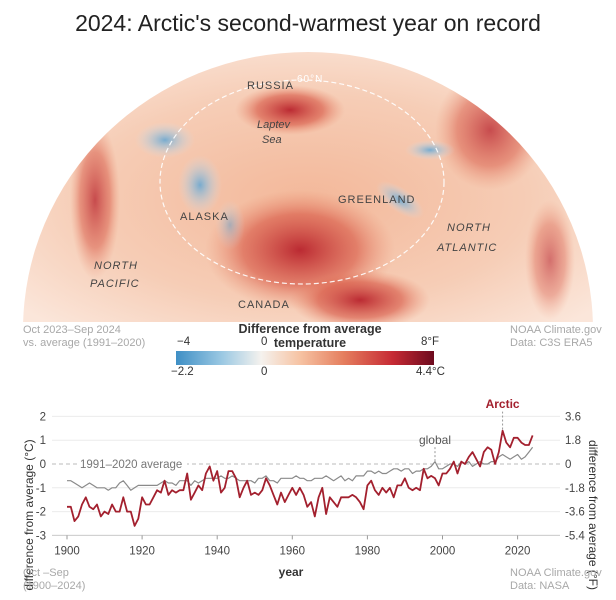 The height and width of the screenshot is (600, 616). Describe the element at coordinates (573, 417) in the screenshot. I see `y-tick-label-right: 3.6` at that location.